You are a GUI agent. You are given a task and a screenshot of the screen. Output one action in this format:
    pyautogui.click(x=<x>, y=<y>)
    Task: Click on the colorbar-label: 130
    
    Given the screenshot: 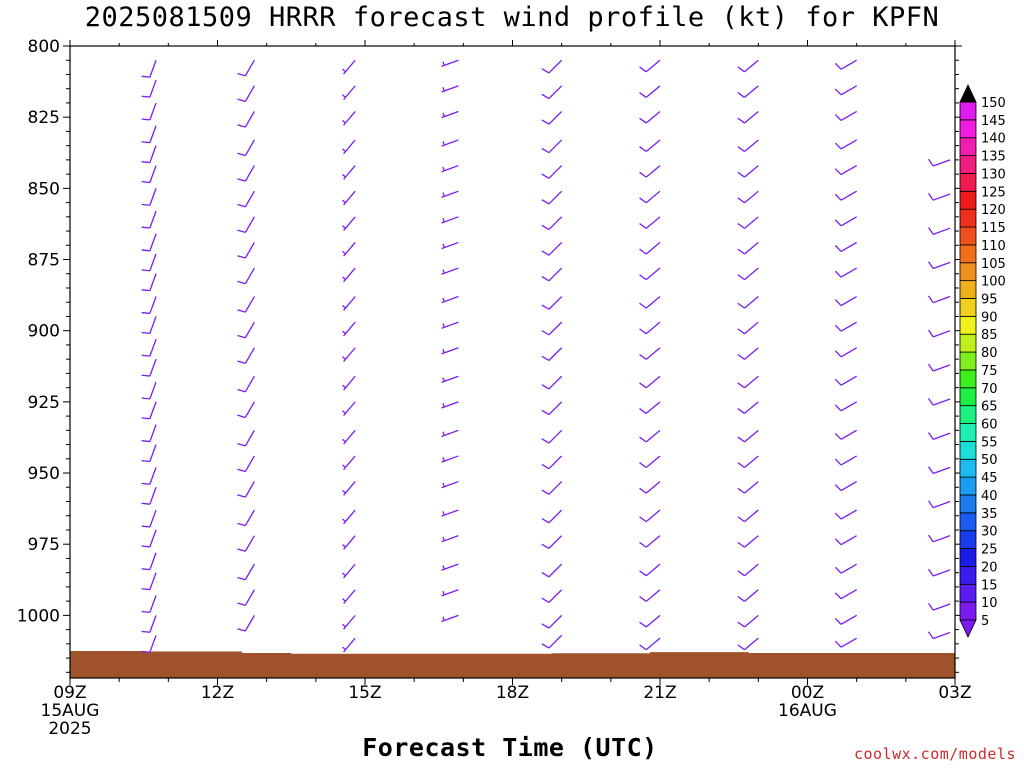 What is the action you would take?
    pyautogui.click(x=993, y=174)
    